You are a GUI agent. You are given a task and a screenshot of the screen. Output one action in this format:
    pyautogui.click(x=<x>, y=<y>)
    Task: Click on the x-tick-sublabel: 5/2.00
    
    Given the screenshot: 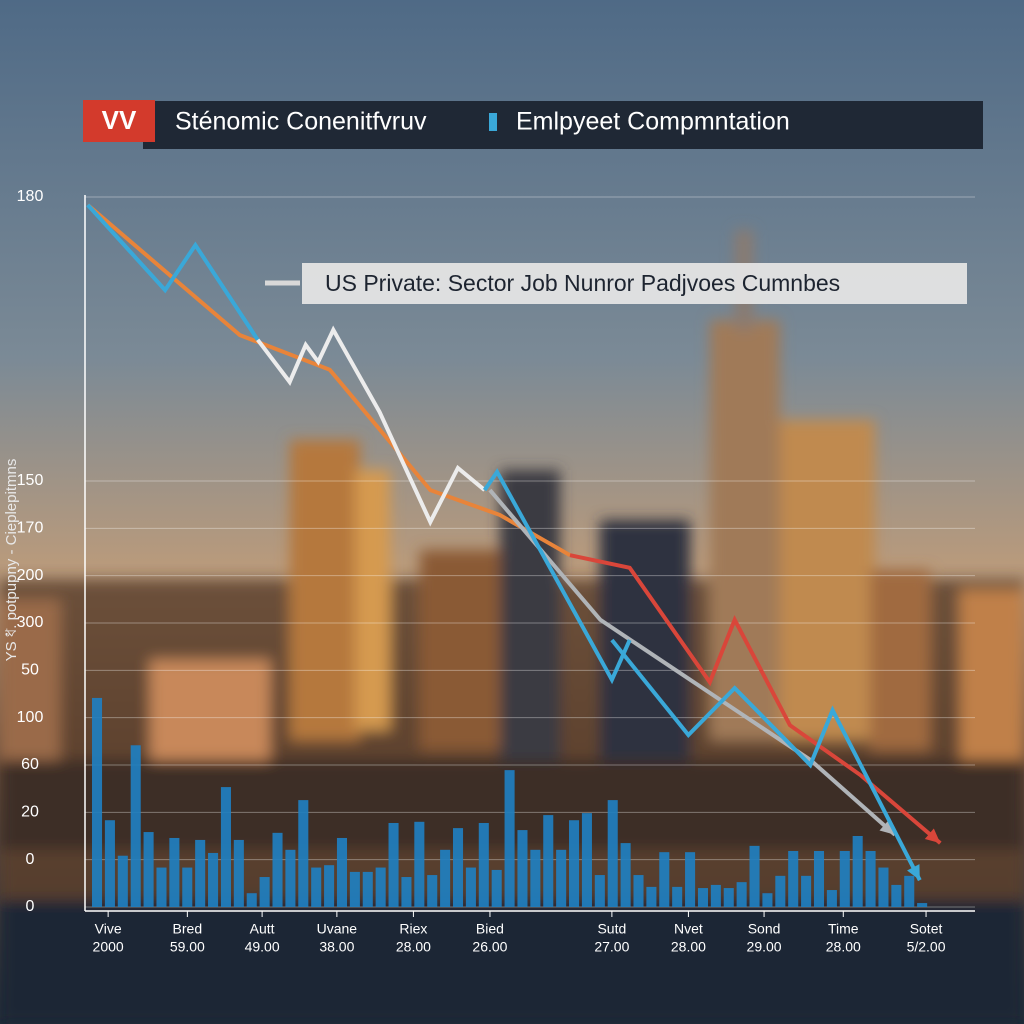 What is the action you would take?
    pyautogui.click(x=926, y=947)
    